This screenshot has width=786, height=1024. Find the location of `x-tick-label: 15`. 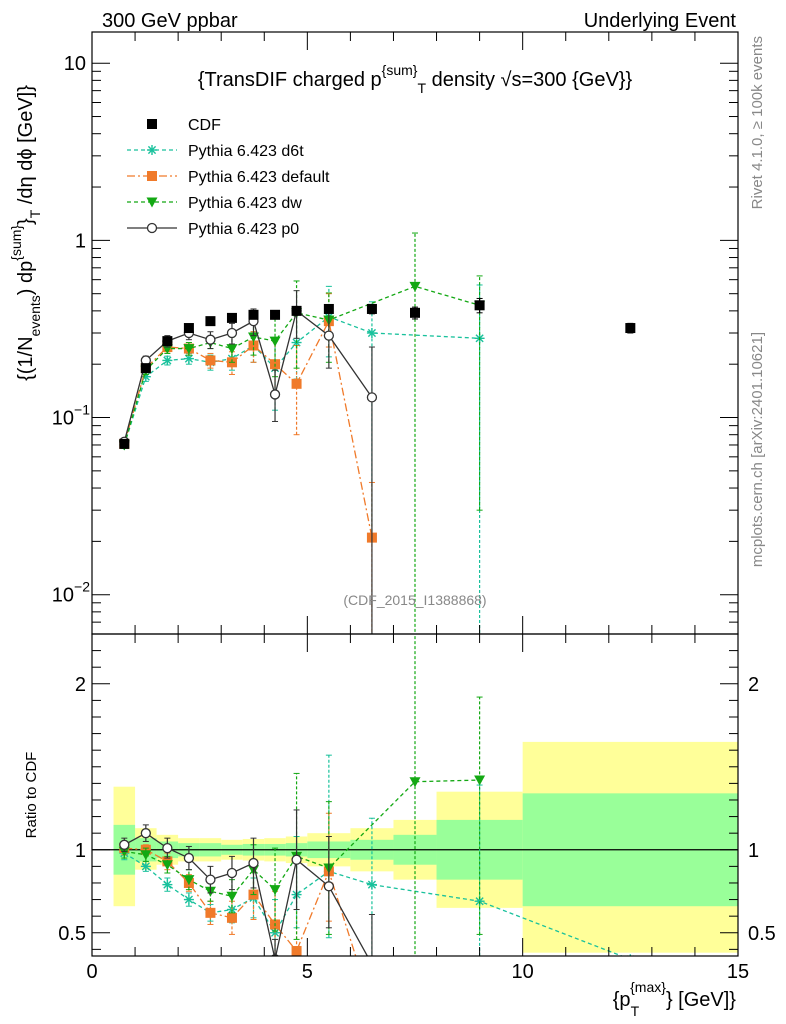

x-tick-label: 15 is located at coordinates (738, 972).